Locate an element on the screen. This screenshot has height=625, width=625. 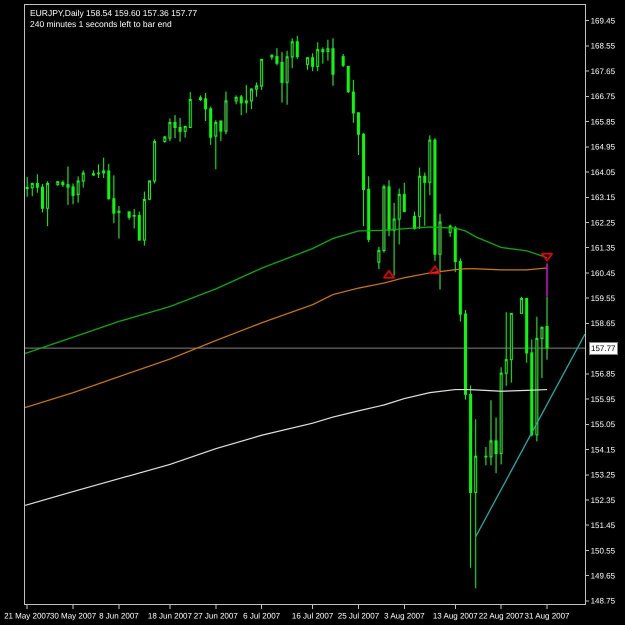
y-tick-label: 167.65 is located at coordinates (603, 71).